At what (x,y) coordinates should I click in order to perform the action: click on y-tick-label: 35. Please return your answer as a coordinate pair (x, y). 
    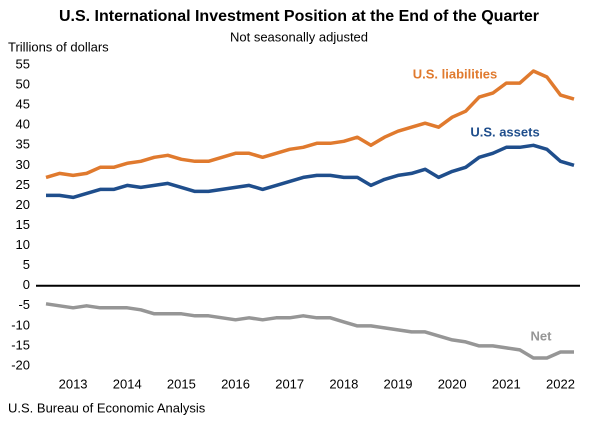
    Looking at the image, I should click on (23, 144).